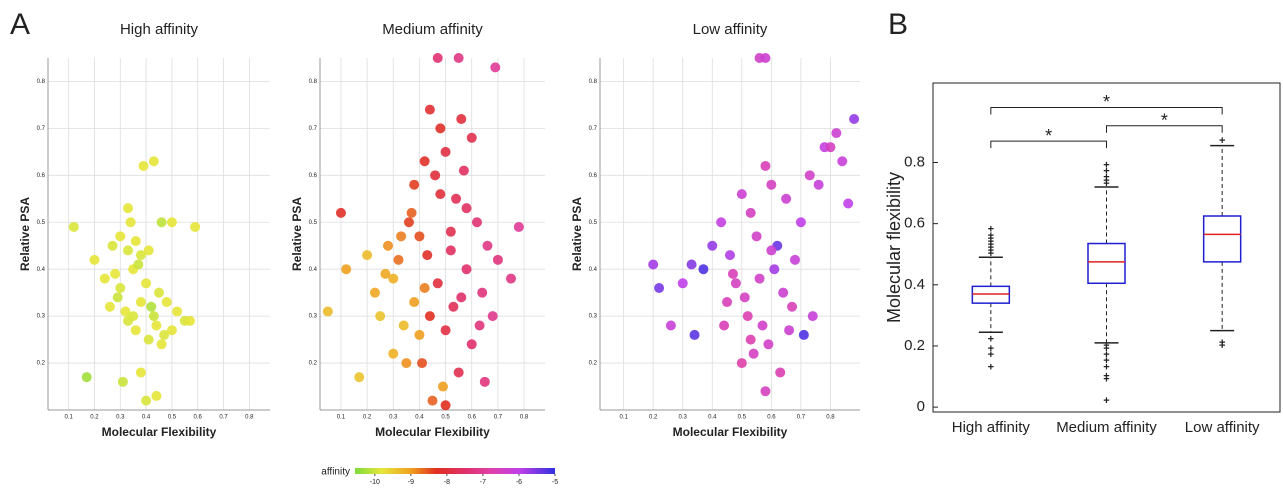  Describe the element at coordinates (375, 482) in the screenshot. I see `colorbar-tick-label: -10` at that location.